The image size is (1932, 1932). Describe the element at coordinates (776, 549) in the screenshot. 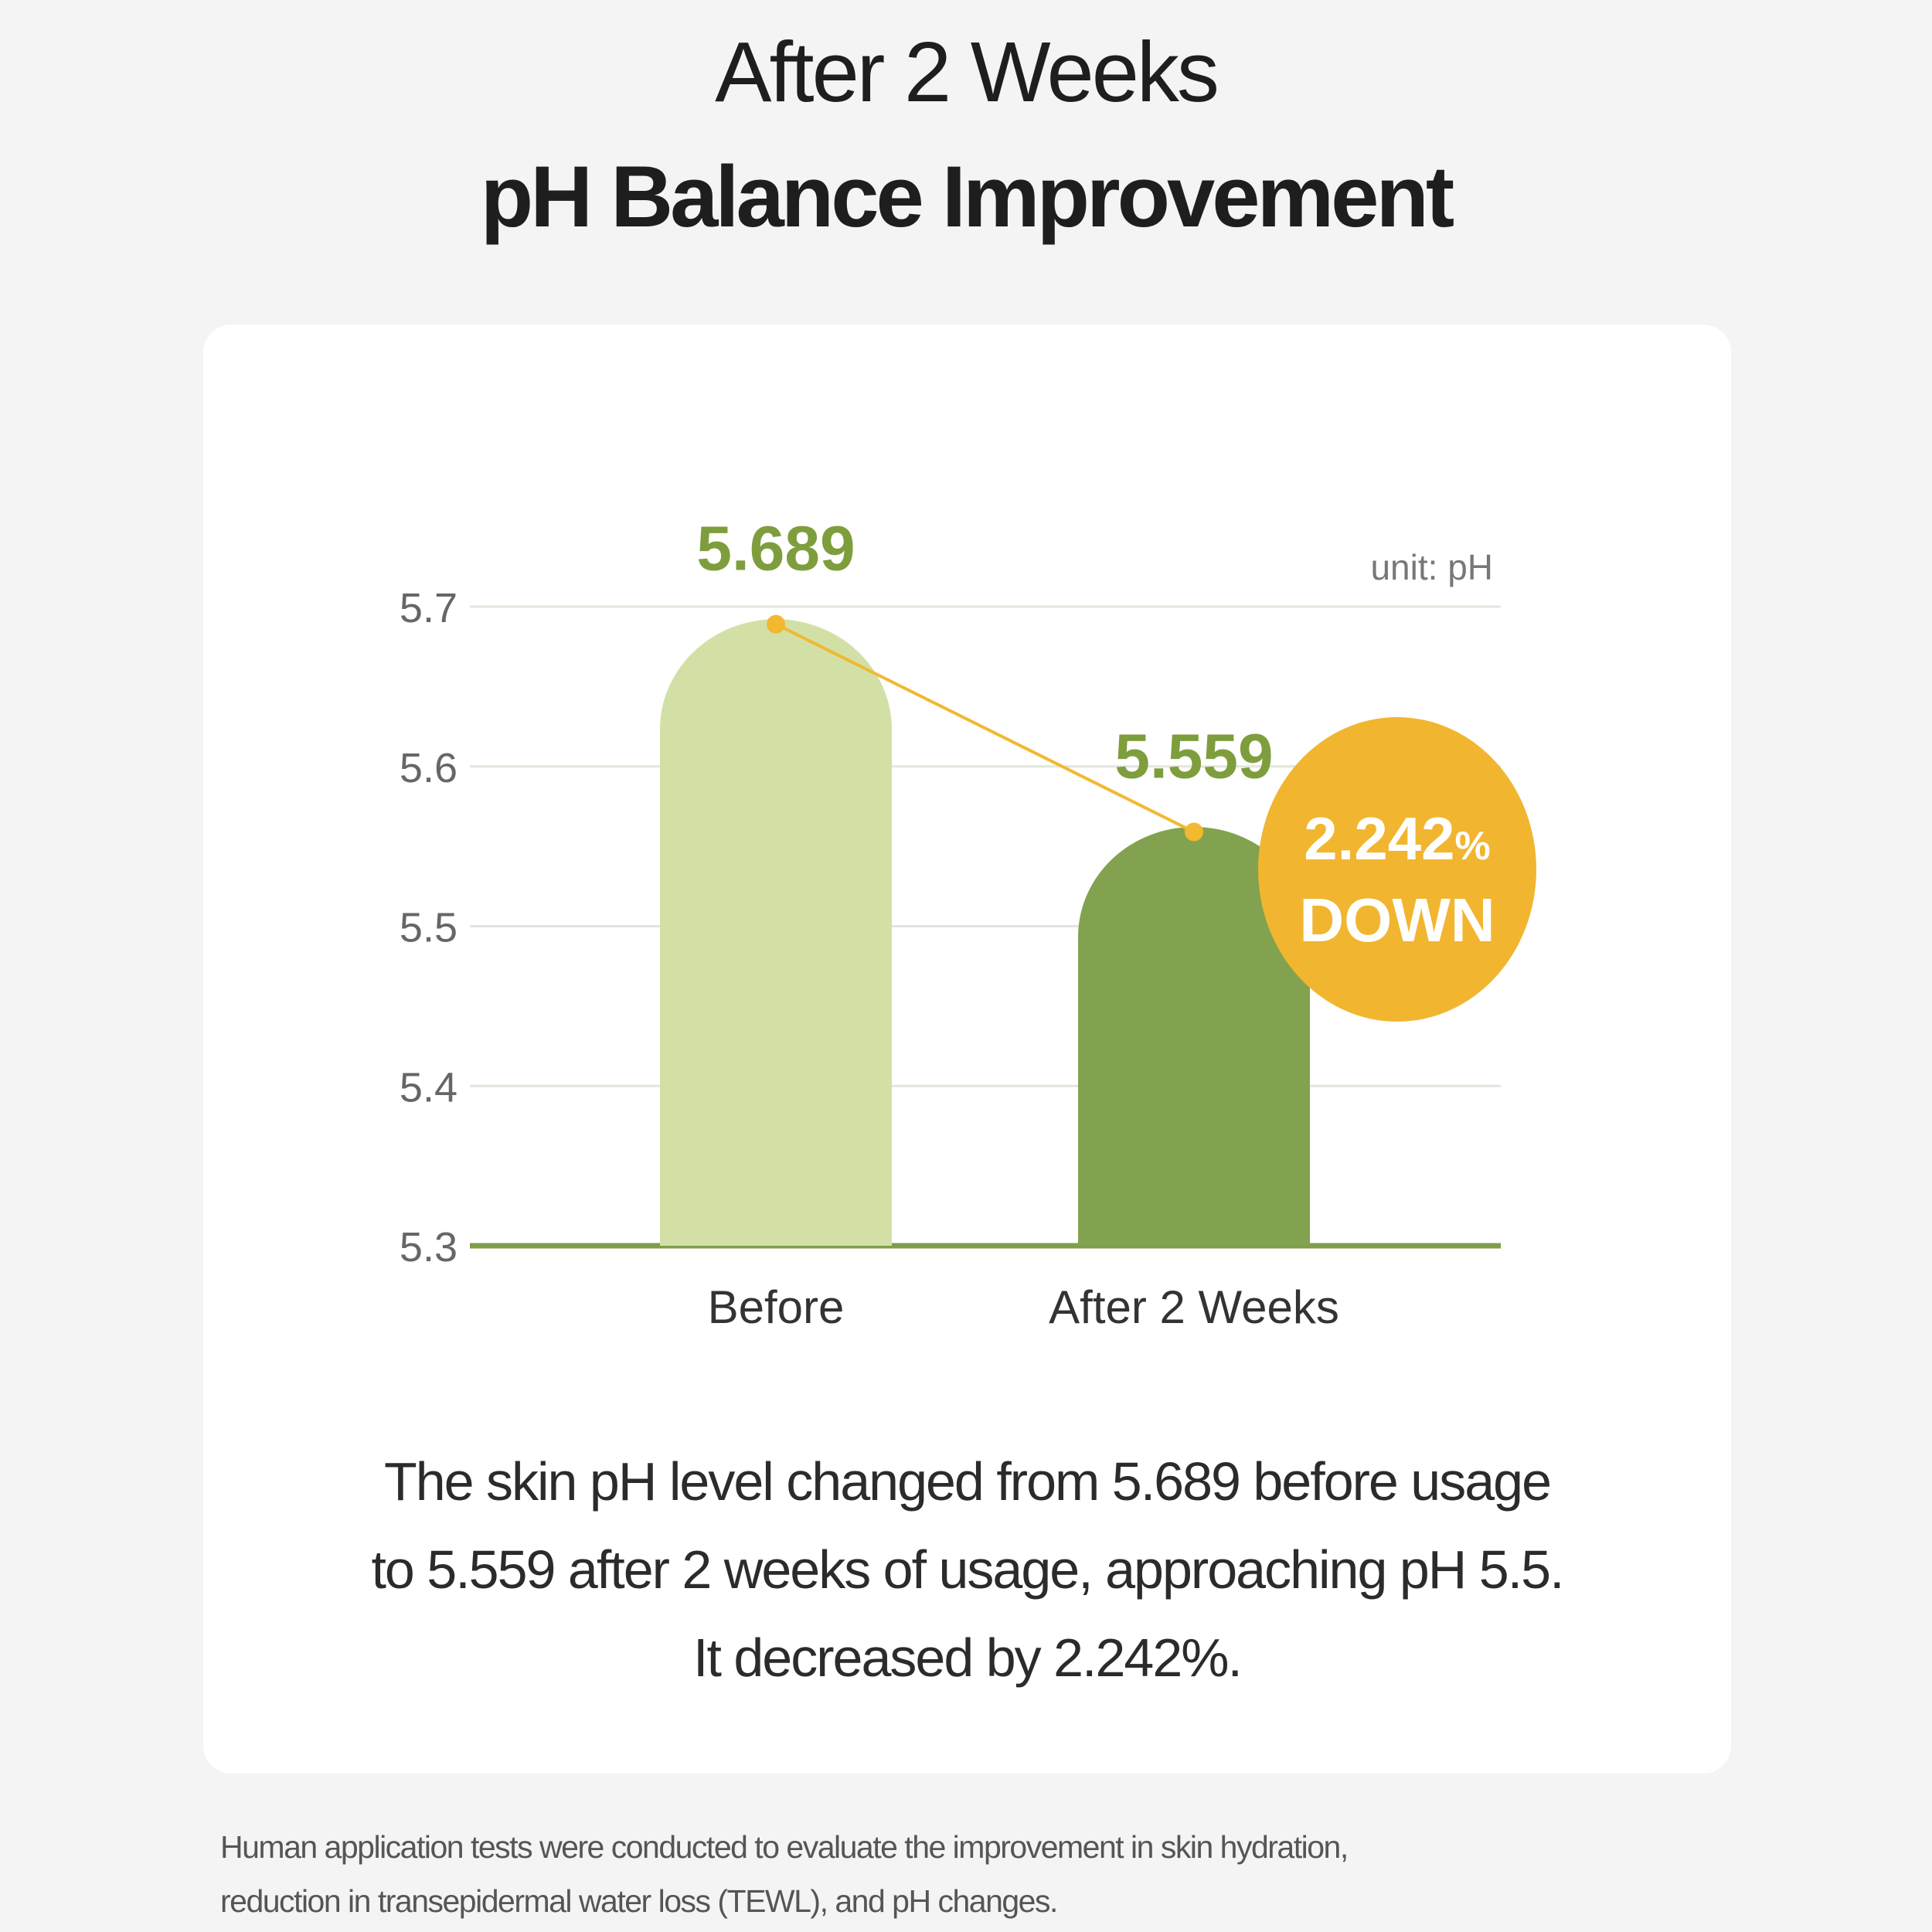

I see `value-label: 5.689` at that location.